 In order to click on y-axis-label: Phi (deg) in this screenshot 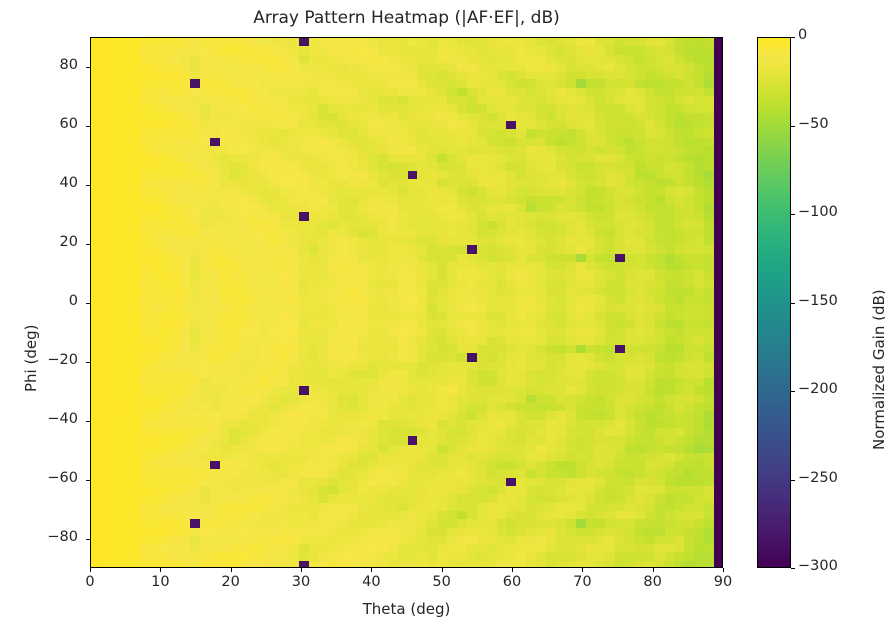, I will do `click(31, 358)`.